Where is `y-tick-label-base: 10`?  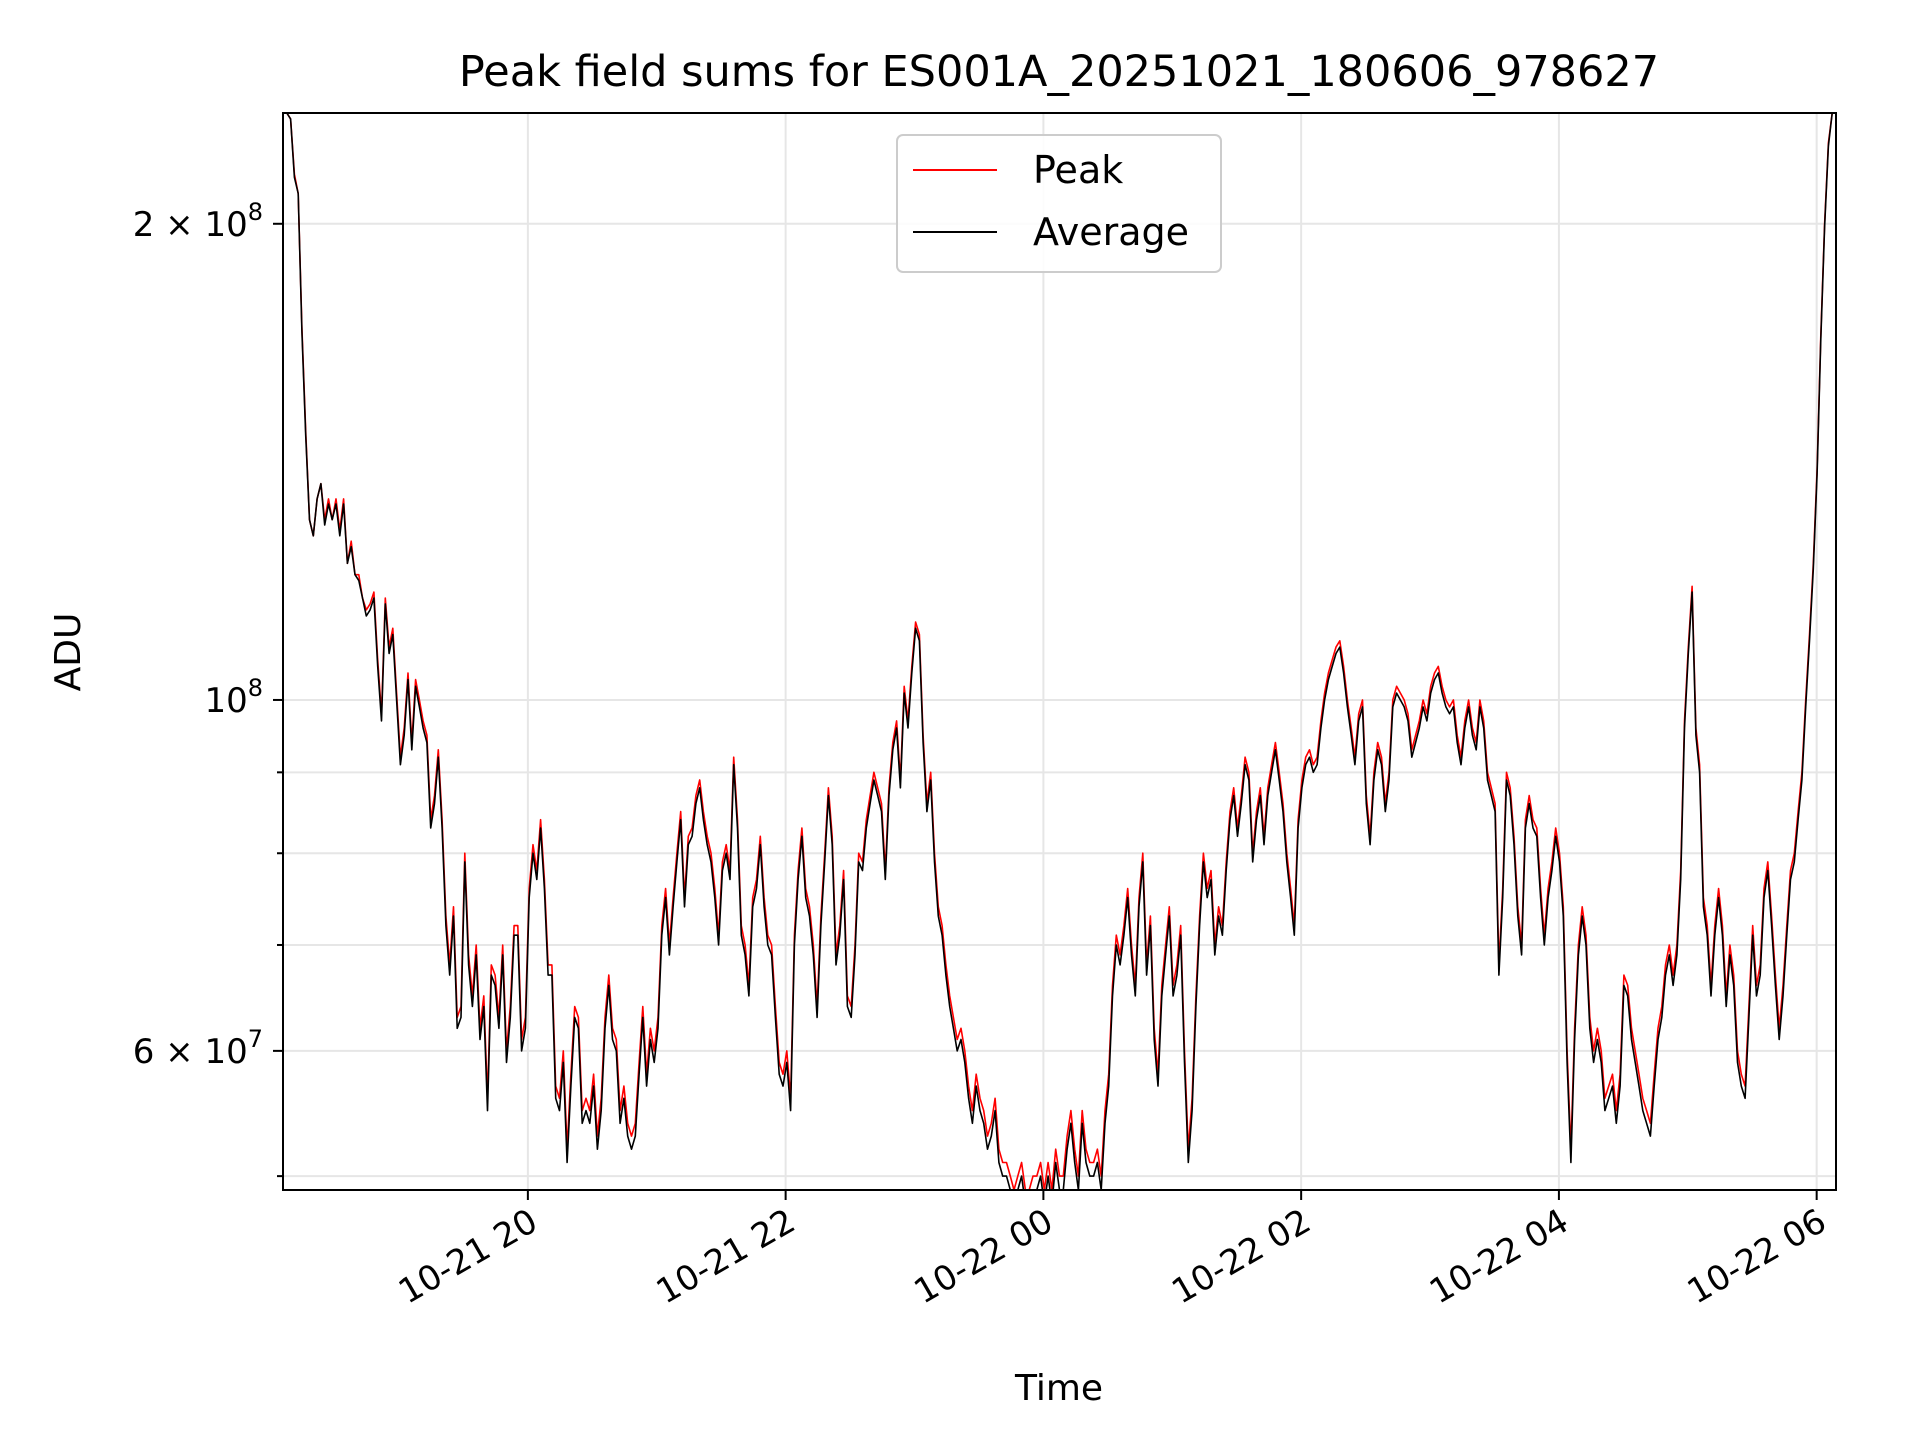 y-tick-label-base: 10 is located at coordinates (225, 701).